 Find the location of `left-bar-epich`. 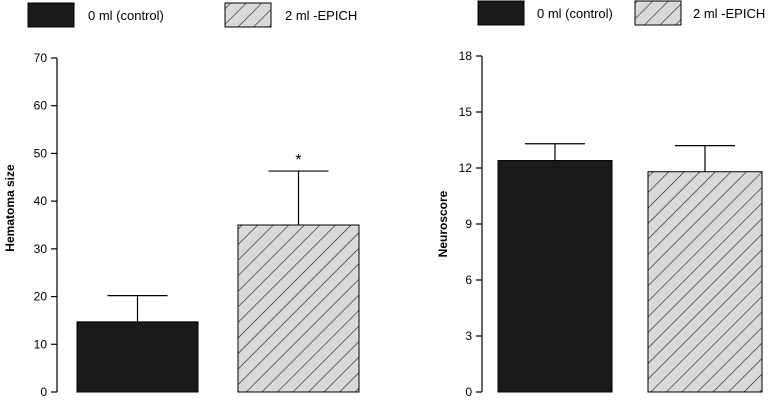

left-bar-epich is located at coordinates (298, 308).